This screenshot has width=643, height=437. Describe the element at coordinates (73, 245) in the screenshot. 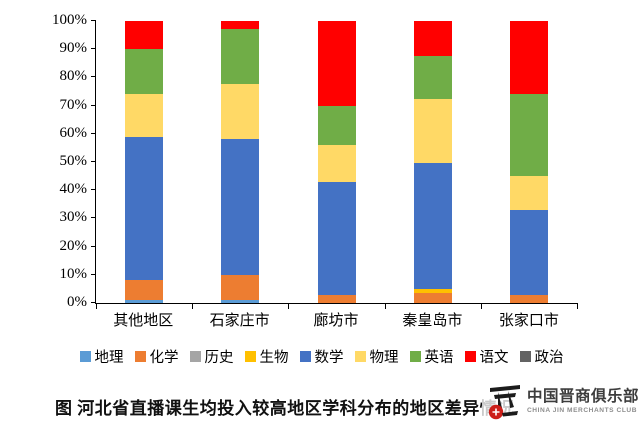

I see `y-axis-tick-label: 20%` at that location.